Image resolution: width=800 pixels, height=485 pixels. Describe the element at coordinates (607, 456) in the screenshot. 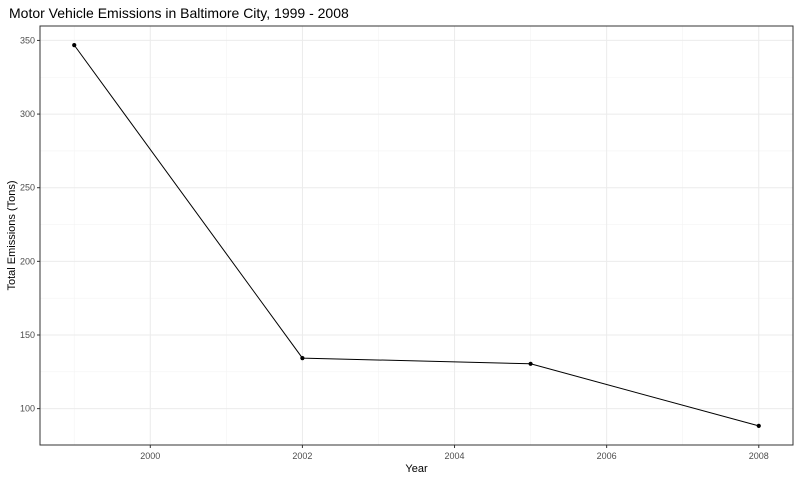

I see `x-tick-label: 2006` at that location.